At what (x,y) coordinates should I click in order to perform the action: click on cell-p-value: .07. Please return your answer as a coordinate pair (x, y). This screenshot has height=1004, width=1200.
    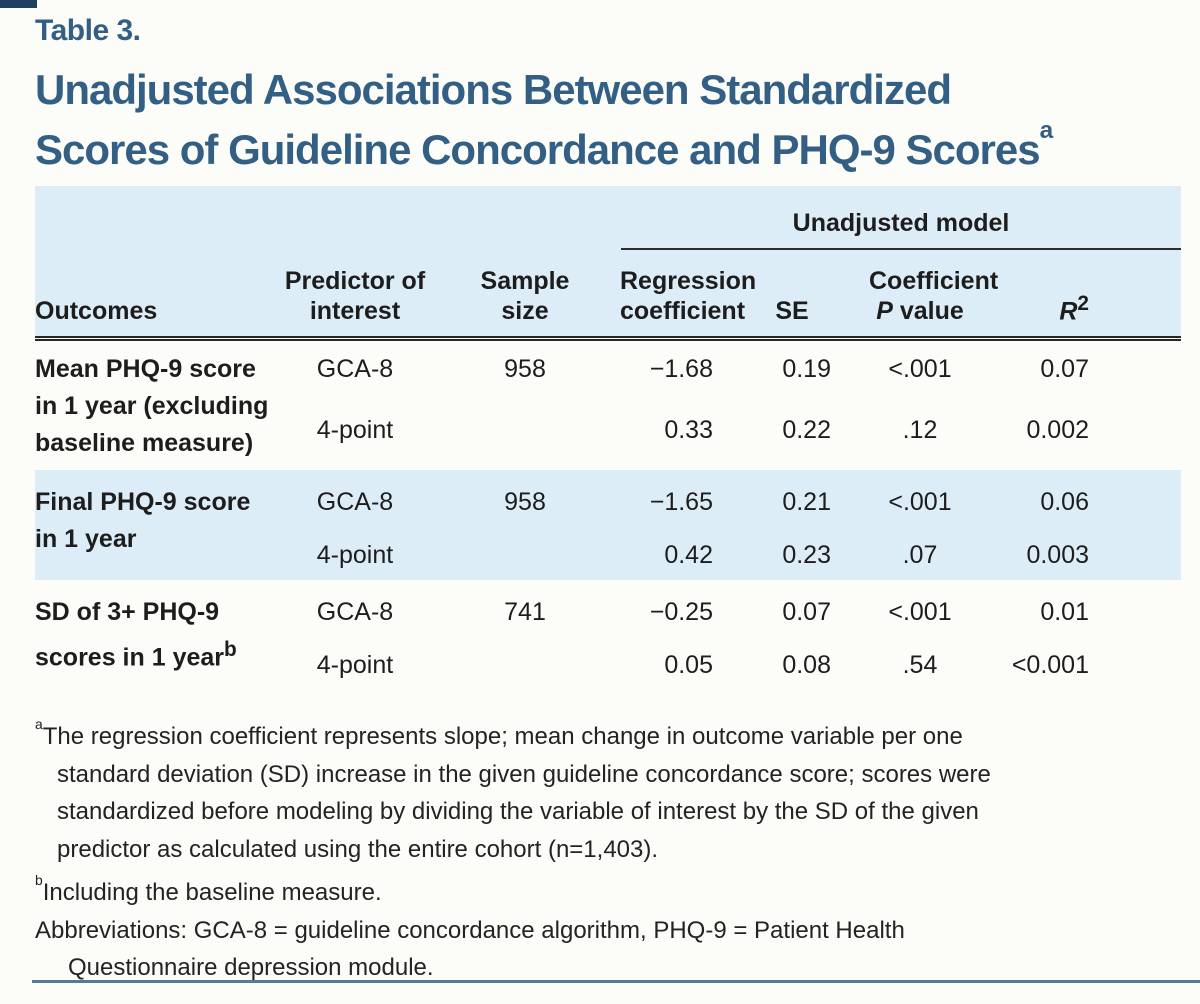
    Looking at the image, I should click on (920, 555).